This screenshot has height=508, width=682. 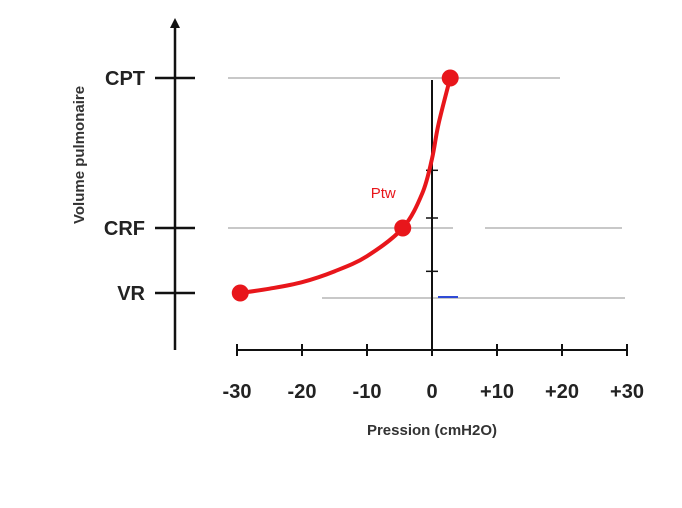 What do you see at coordinates (497, 392) in the screenshot?
I see `x-tick-label: +10` at bounding box center [497, 392].